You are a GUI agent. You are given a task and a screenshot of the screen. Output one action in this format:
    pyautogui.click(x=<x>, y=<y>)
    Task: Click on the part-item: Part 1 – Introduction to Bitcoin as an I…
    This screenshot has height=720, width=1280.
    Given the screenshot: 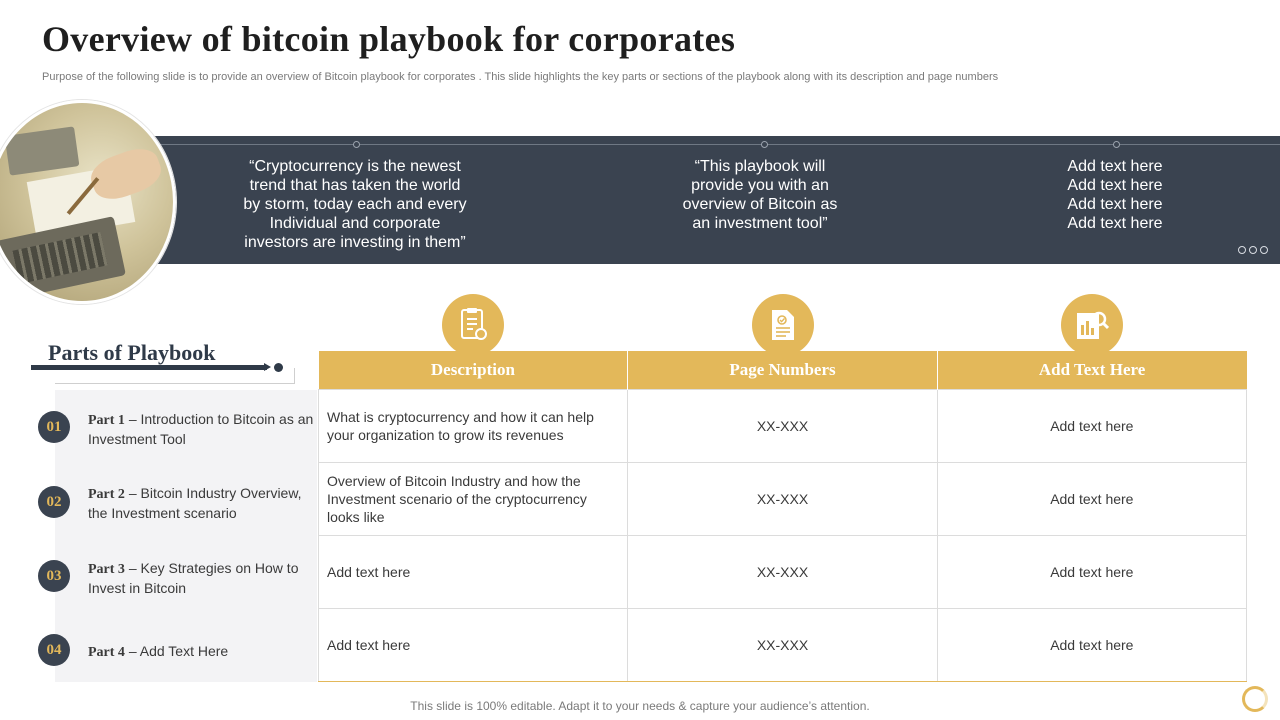 What is the action you would take?
    pyautogui.click(x=202, y=429)
    